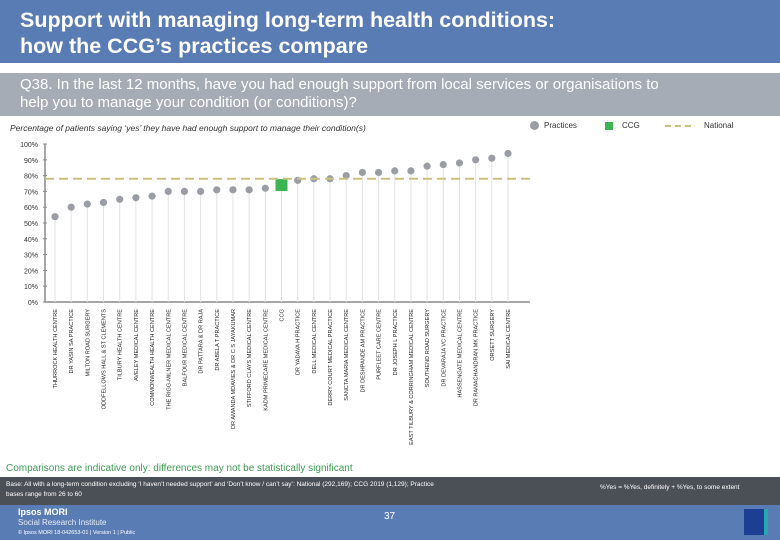 The height and width of the screenshot is (540, 780). Describe the element at coordinates (631, 125) in the screenshot. I see `legend-ccg-label: CCG` at that location.